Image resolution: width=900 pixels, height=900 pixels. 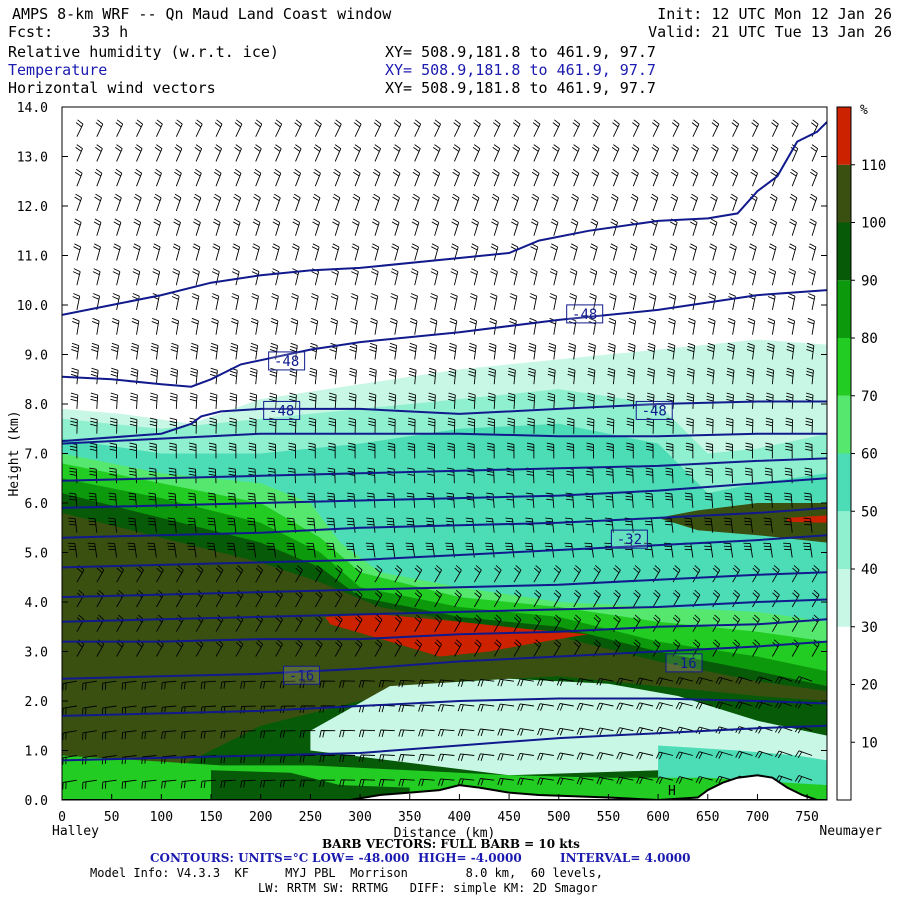 What do you see at coordinates (62, 817) in the screenshot?
I see `x-tick-label-0: 0` at bounding box center [62, 817].